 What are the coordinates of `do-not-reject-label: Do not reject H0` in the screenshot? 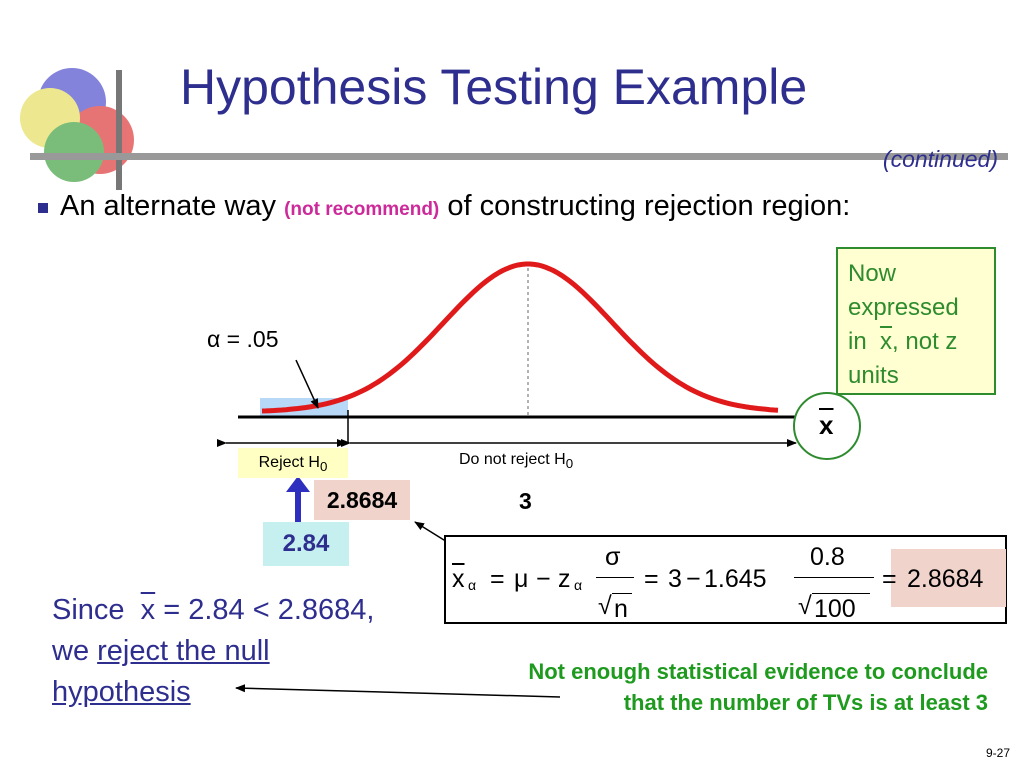 It's located at (516, 461).